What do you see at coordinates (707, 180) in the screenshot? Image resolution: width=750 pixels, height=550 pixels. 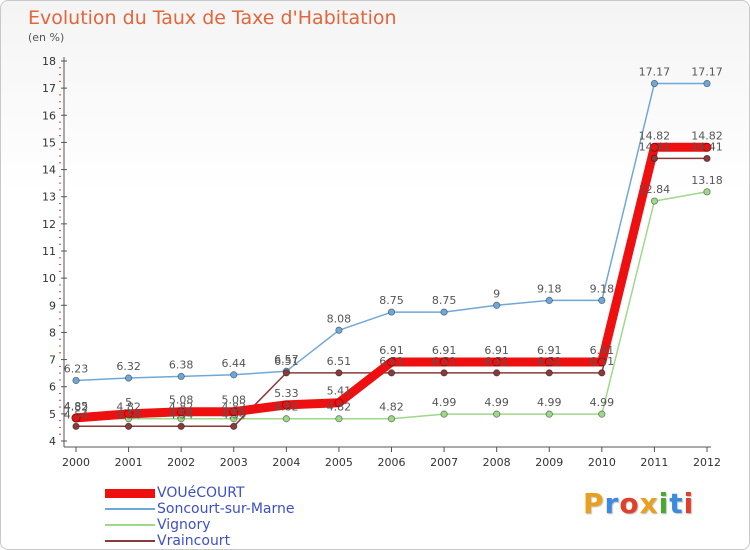 I see `data-label: 13.18` at bounding box center [707, 180].